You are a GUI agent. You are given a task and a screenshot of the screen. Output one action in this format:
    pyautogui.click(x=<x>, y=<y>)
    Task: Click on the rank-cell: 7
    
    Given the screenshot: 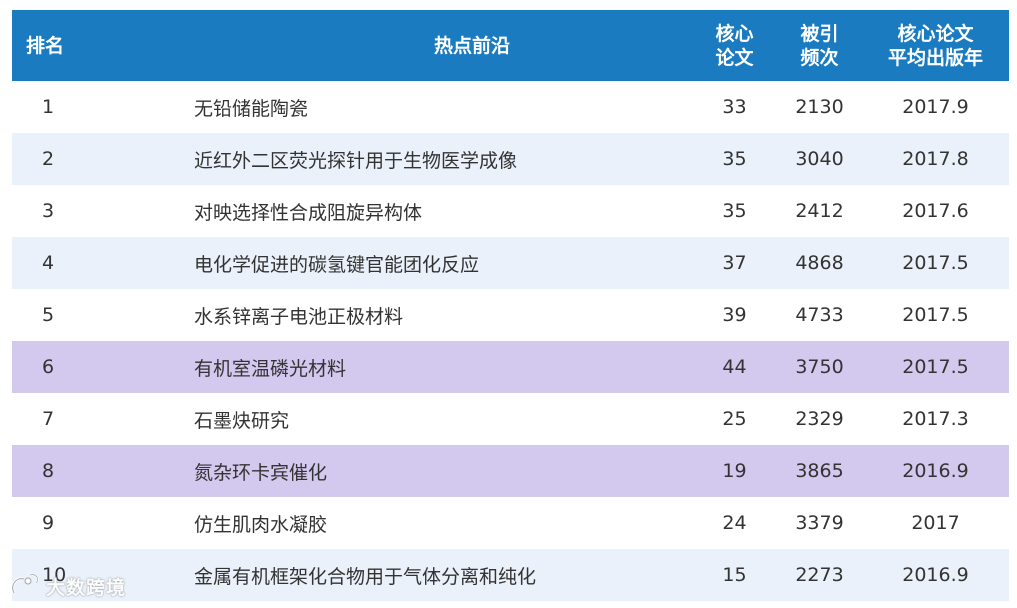 What is the action you would take?
    pyautogui.click(x=48, y=419)
    